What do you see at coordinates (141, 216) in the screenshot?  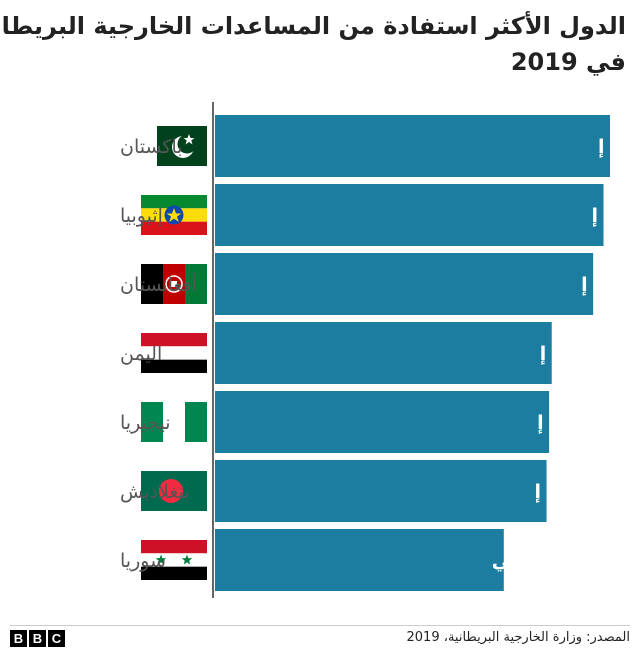 I see `category-label: إثيوبيا` at bounding box center [141, 216].